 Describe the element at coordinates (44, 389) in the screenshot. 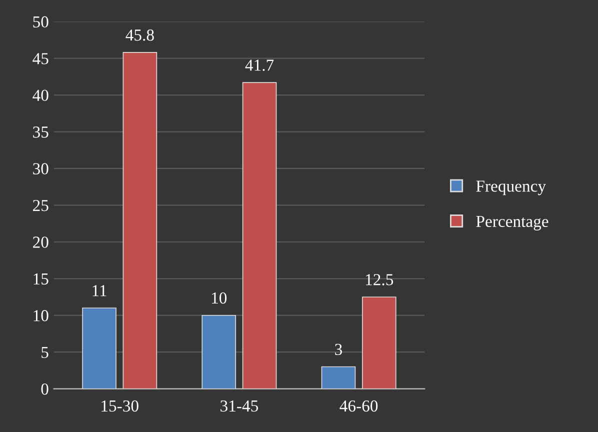

I see `y-tick-label: 0` at that location.